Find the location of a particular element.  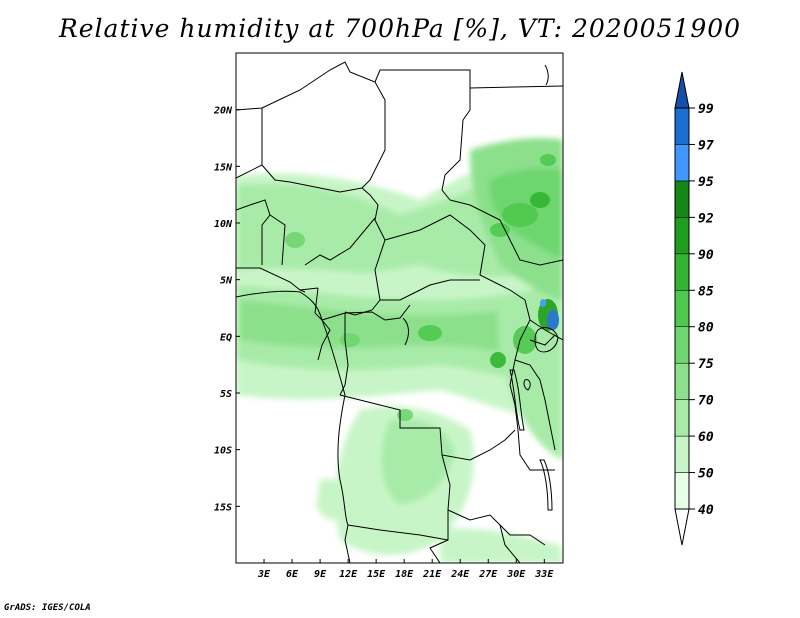

colorbar-level-label: 70 is located at coordinates (706, 401).